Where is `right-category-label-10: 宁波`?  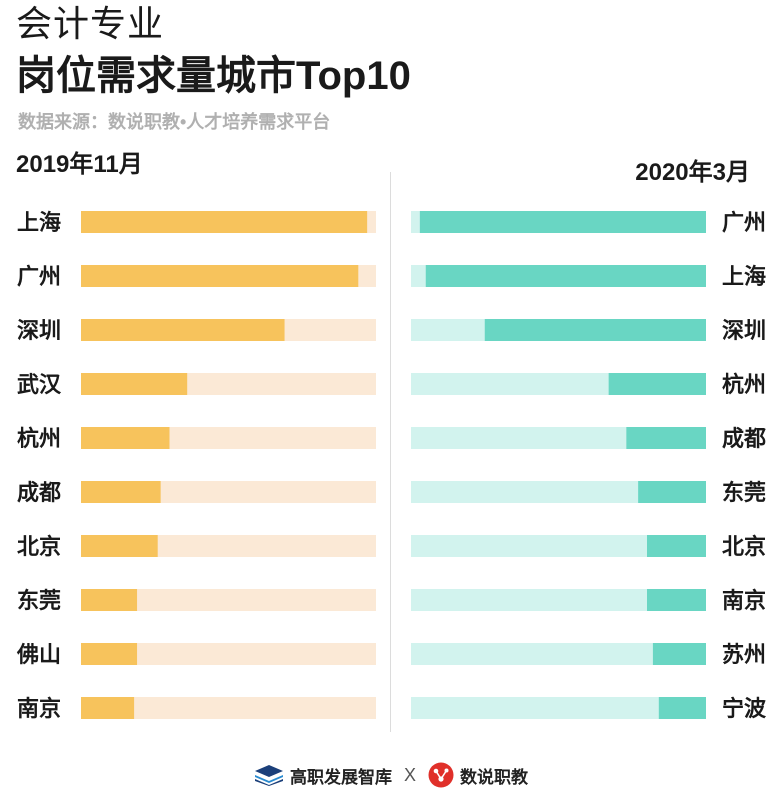 right-category-label-10: 宁波 is located at coordinates (744, 708).